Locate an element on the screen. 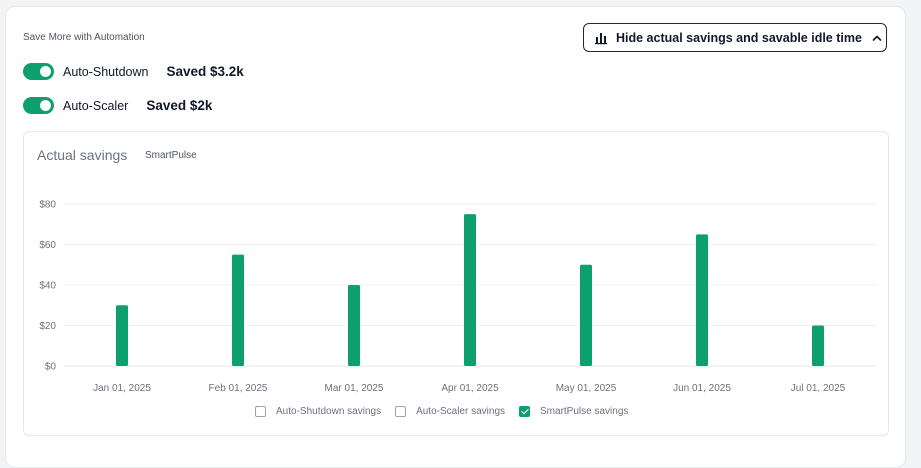 The height and width of the screenshot is (468, 921). auto-shutdown-toggle is located at coordinates (38, 71).